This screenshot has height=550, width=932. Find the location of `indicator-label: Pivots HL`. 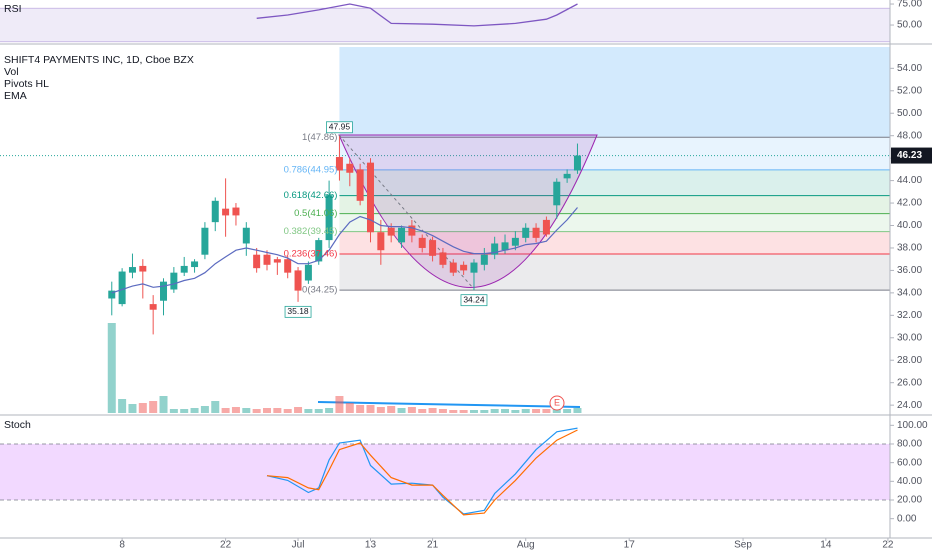

indicator-label: Pivots HL is located at coordinates (26, 84).